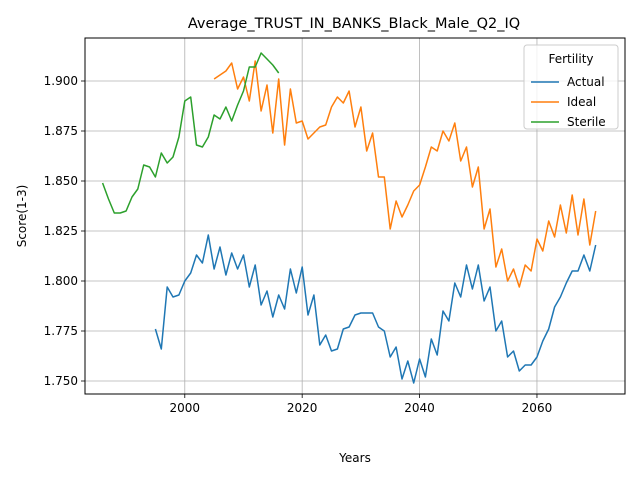  Describe the element at coordinates (22, 216) in the screenshot. I see `y-axis-title: Score(1-3)` at that location.